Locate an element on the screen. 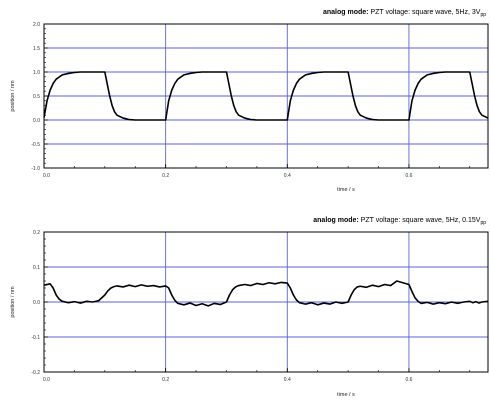 The height and width of the screenshot is (402, 490). y-tick-label: 1.5 is located at coordinates (36, 49).